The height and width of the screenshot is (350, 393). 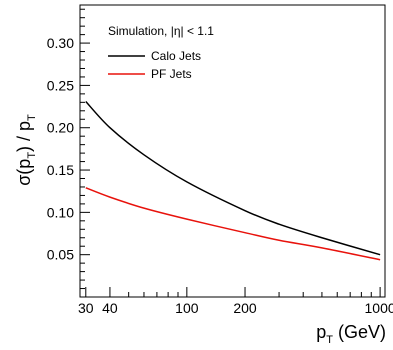 I want to click on x-axis-title-part2: (GeV), so click(x=359, y=332).